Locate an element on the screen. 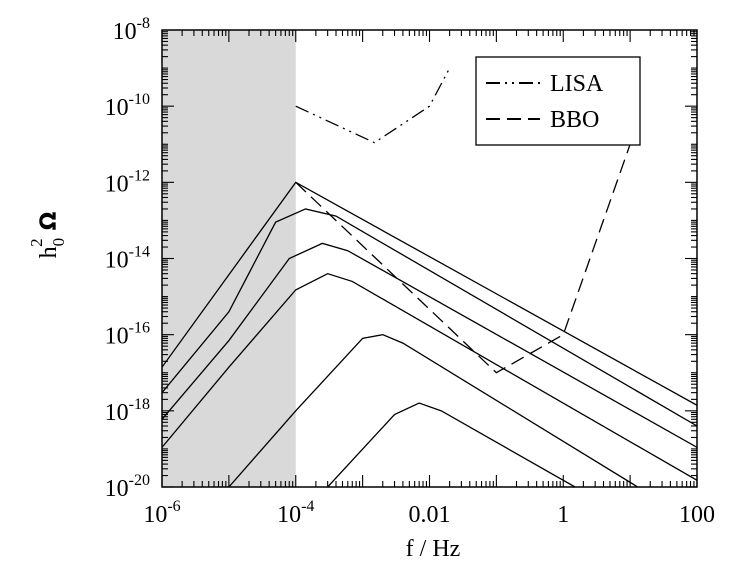 The height and width of the screenshot is (567, 731). legend: LISA BBO is located at coordinates (558, 101).